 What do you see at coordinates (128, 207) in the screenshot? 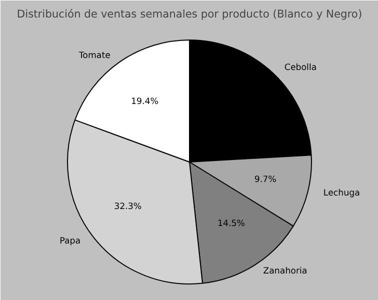
I see `data-label: 32.3%` at bounding box center [128, 207].